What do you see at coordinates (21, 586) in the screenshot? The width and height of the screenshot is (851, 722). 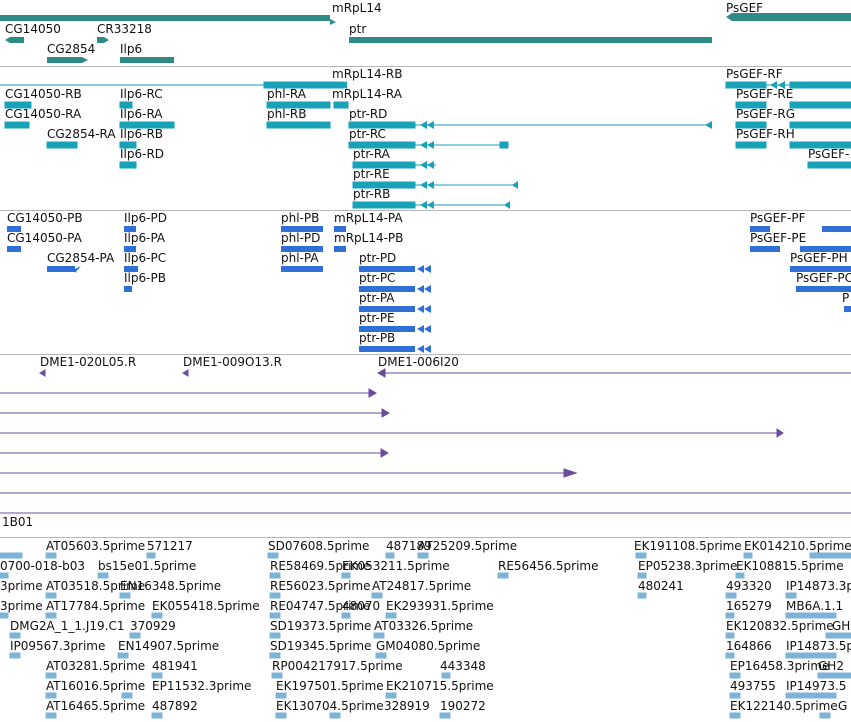 I see `est-label: 3prime` at bounding box center [21, 586].